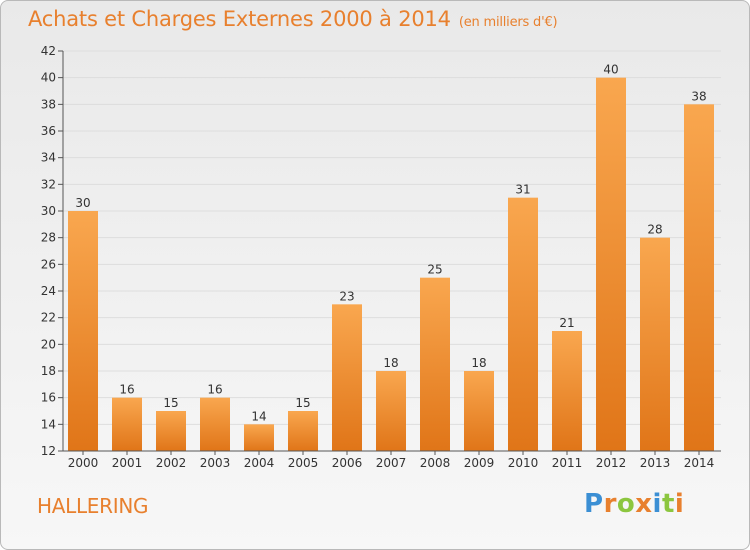 This screenshot has height=550, width=750. I want to click on y-tick-label: 38, so click(48, 104).